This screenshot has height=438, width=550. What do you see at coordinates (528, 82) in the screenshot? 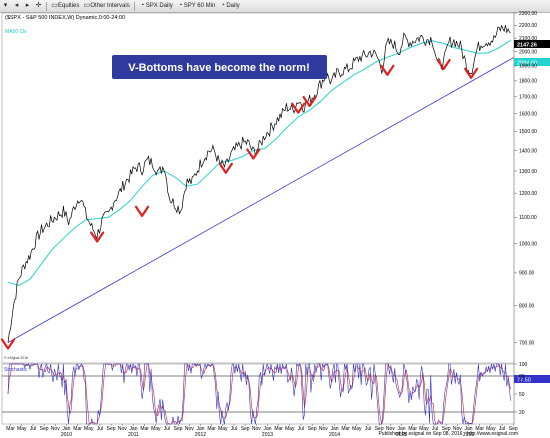
I see `y-tick-label: 1800.00` at bounding box center [528, 82].